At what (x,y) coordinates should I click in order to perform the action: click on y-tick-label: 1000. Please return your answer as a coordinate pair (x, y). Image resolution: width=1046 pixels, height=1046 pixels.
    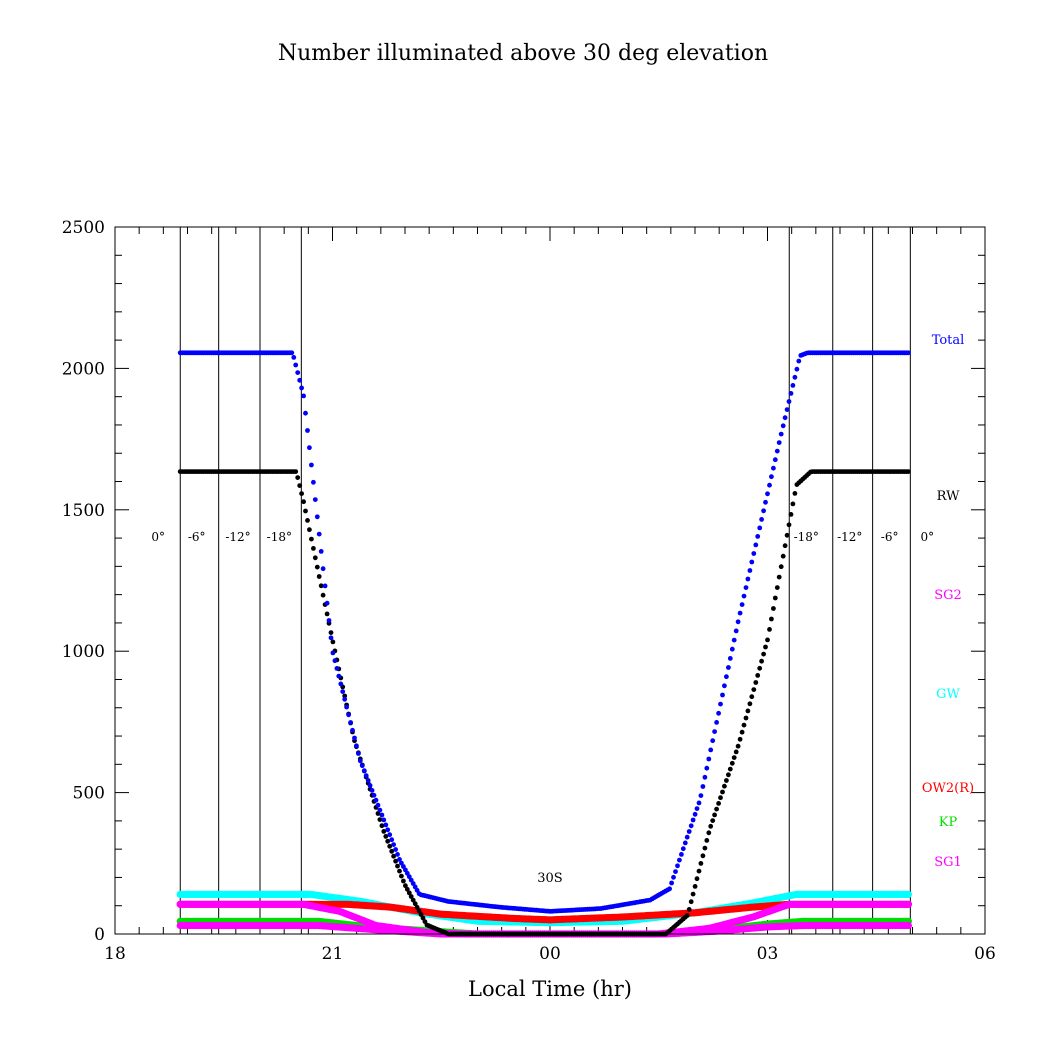
    Looking at the image, I should click on (83, 652).